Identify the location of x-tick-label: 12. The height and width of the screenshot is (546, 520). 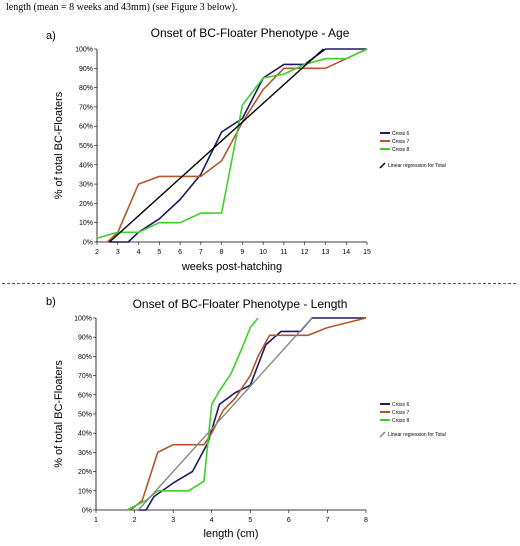
(305, 252).